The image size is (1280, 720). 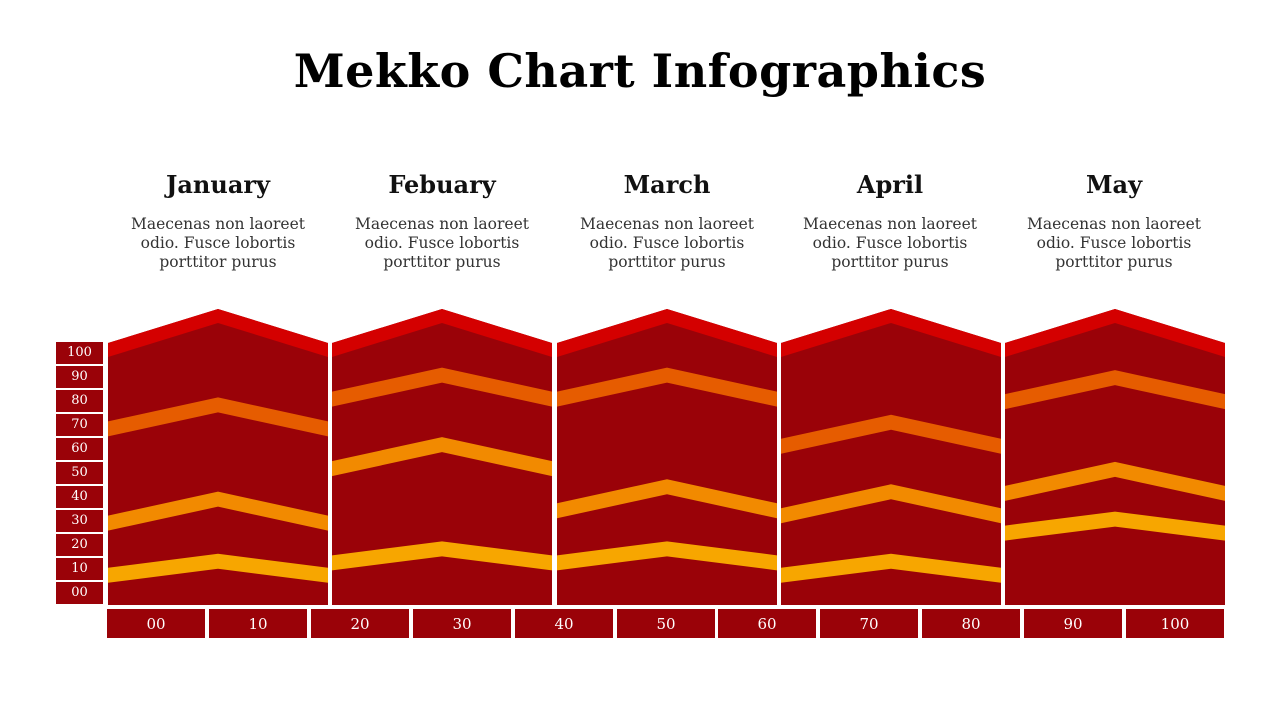 What do you see at coordinates (79, 449) in the screenshot?
I see `y-tick-label: 60` at bounding box center [79, 449].